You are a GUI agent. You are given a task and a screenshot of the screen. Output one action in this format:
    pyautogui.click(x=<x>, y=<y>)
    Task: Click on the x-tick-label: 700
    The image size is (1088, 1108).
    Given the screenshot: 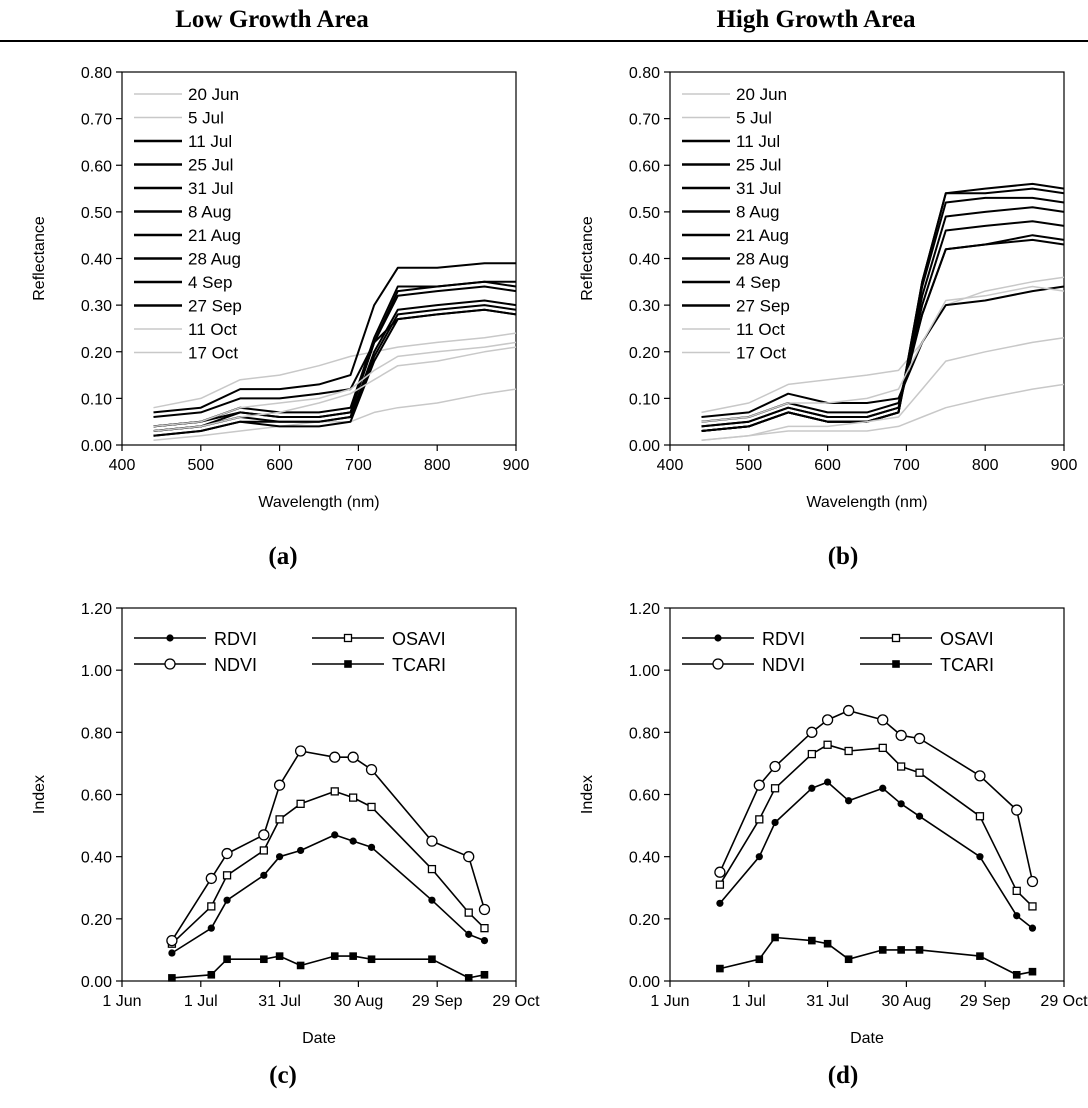 What is the action you would take?
    pyautogui.click(x=906, y=465)
    